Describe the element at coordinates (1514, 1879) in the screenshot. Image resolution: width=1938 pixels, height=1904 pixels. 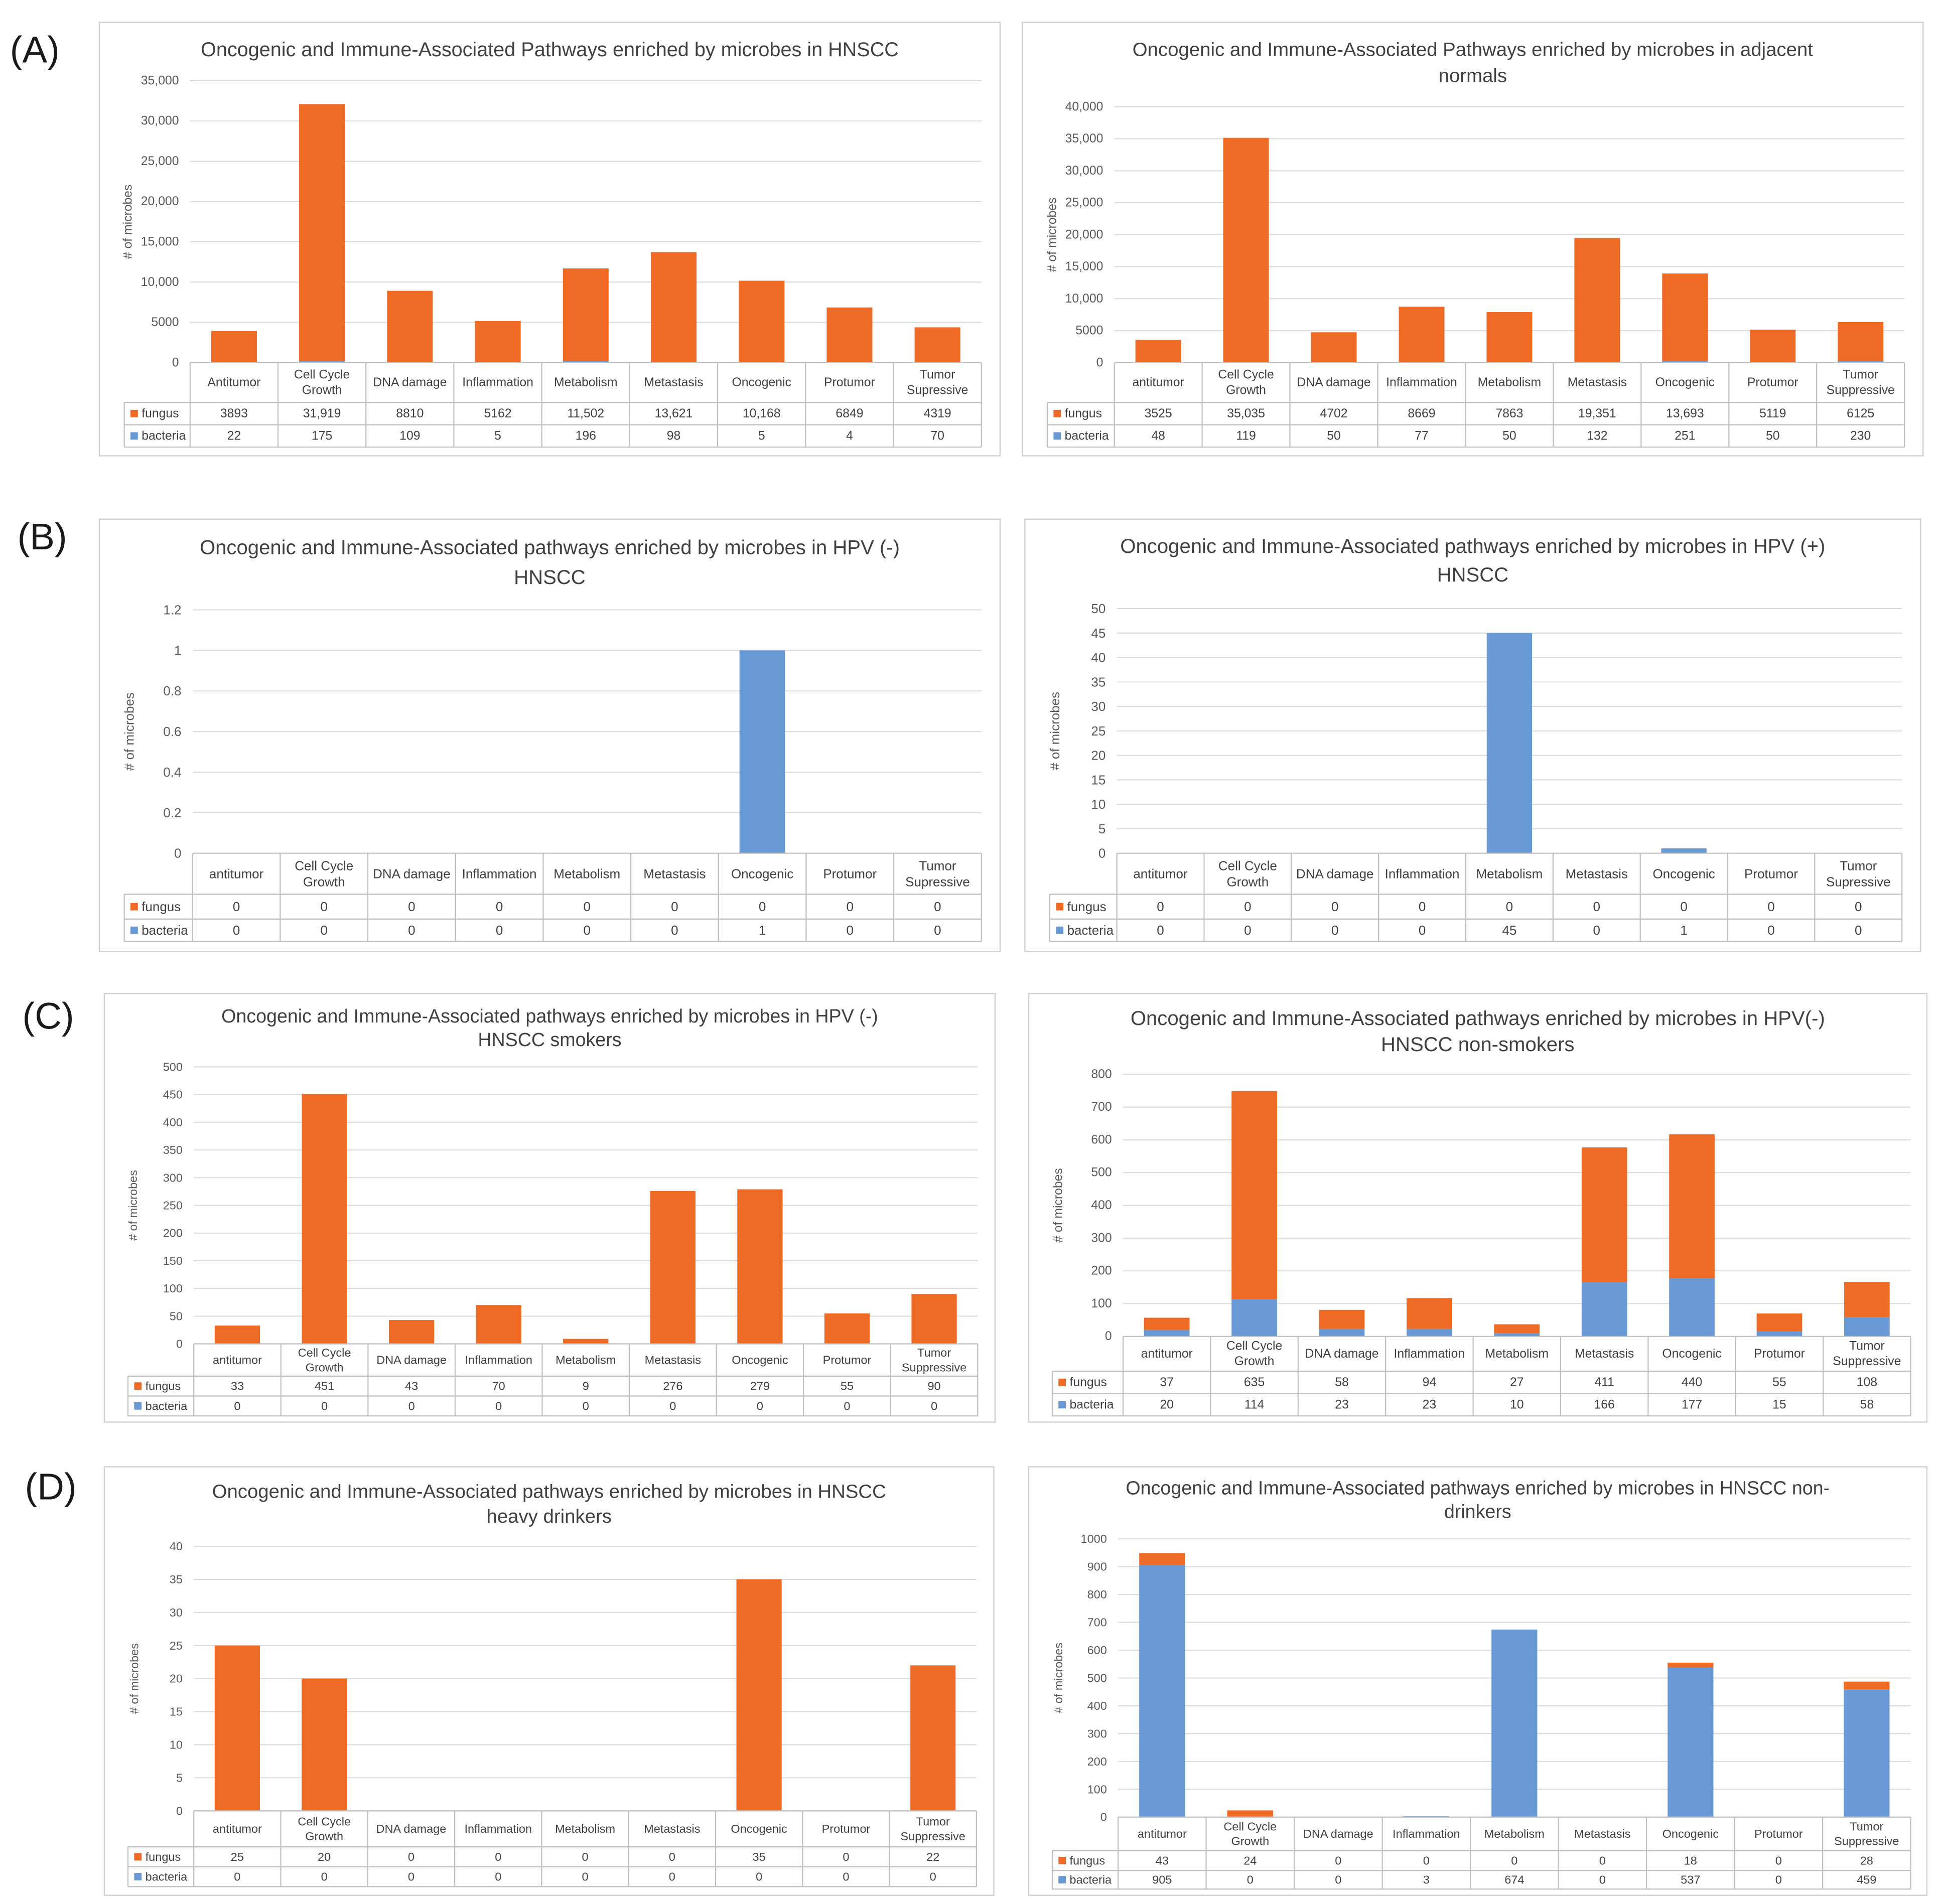
I see `table-value-bacteria: 674` at that location.